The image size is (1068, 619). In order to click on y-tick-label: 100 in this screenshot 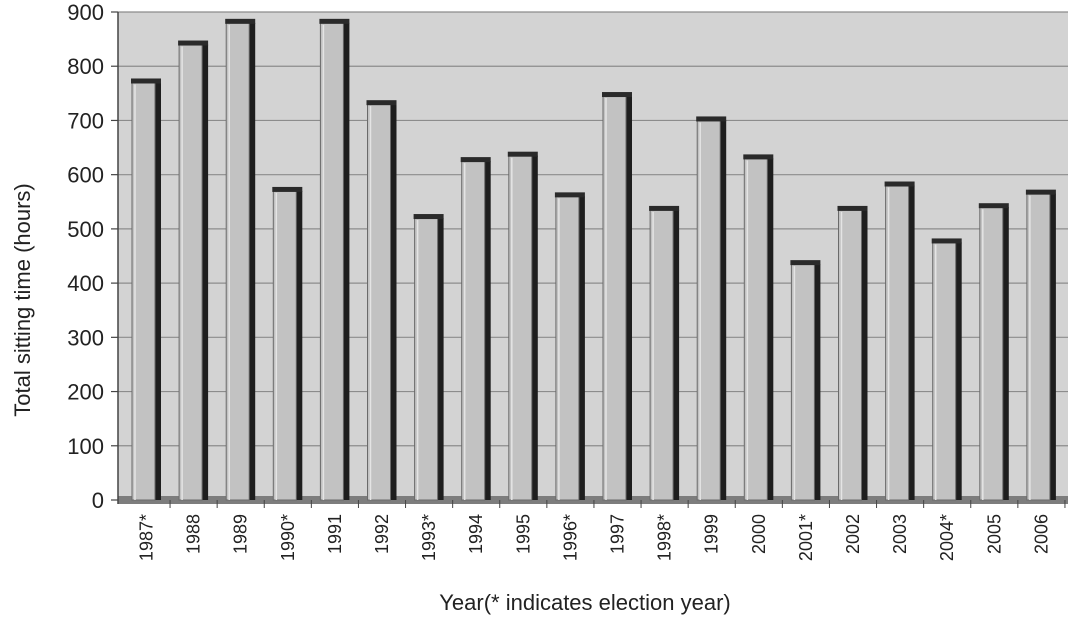, I will do `click(85, 446)`.